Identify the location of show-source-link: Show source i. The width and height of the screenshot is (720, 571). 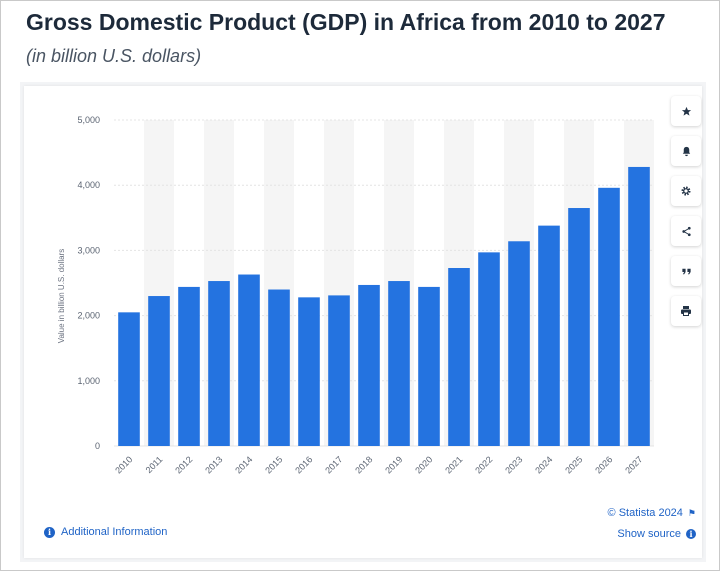
(656, 534).